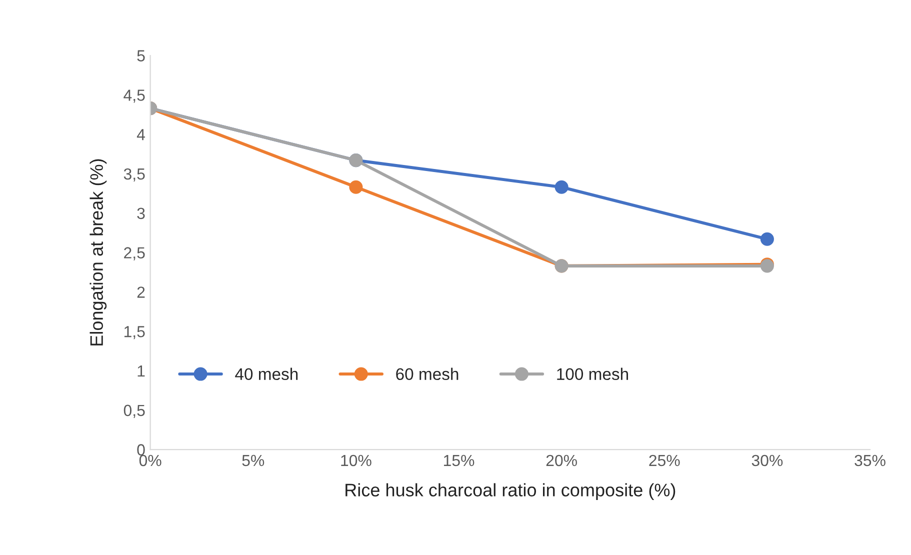  What do you see at coordinates (511, 491) in the screenshot?
I see `x-axis-title: Rice husk charcoal ratio in composite (%)` at bounding box center [511, 491].